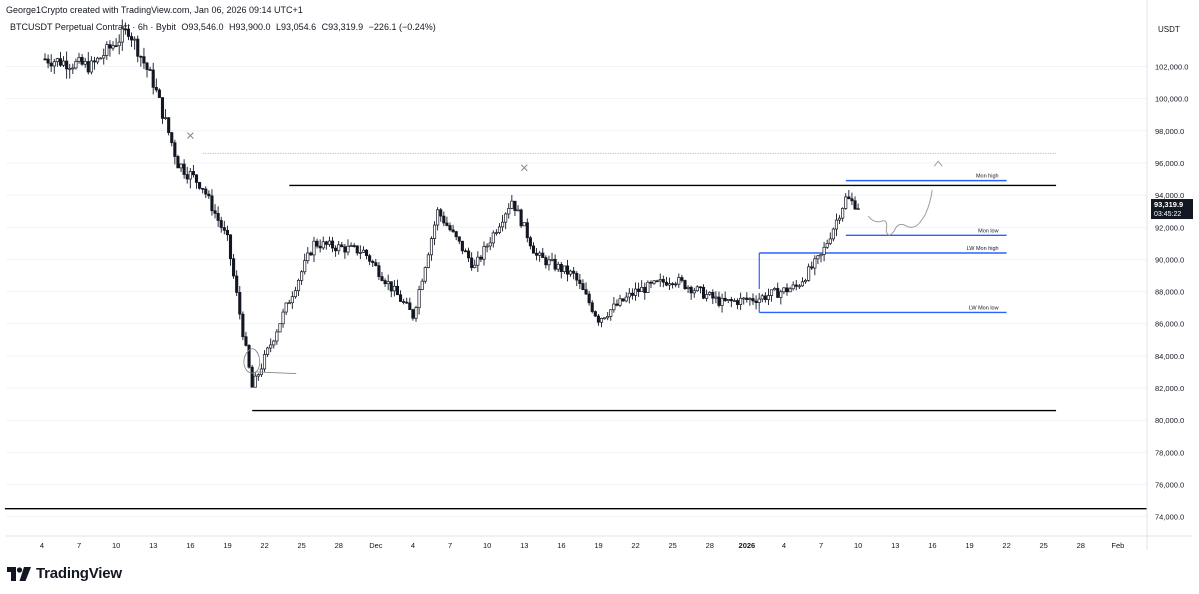 The width and height of the screenshot is (1199, 594). I want to click on time-tick-label: 28, so click(1081, 545).